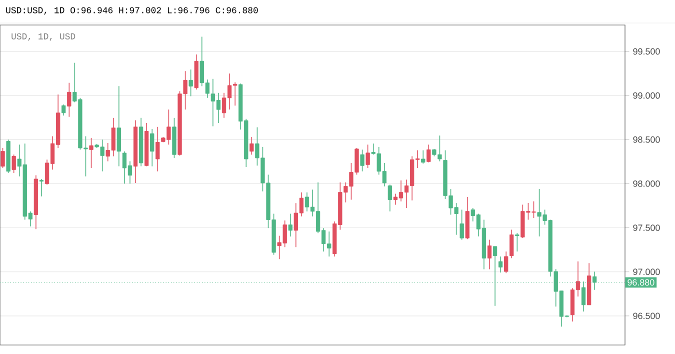 The width and height of the screenshot is (675, 354). What do you see at coordinates (641, 282) in the screenshot?
I see `ref-line-label: 96.880` at bounding box center [641, 282].